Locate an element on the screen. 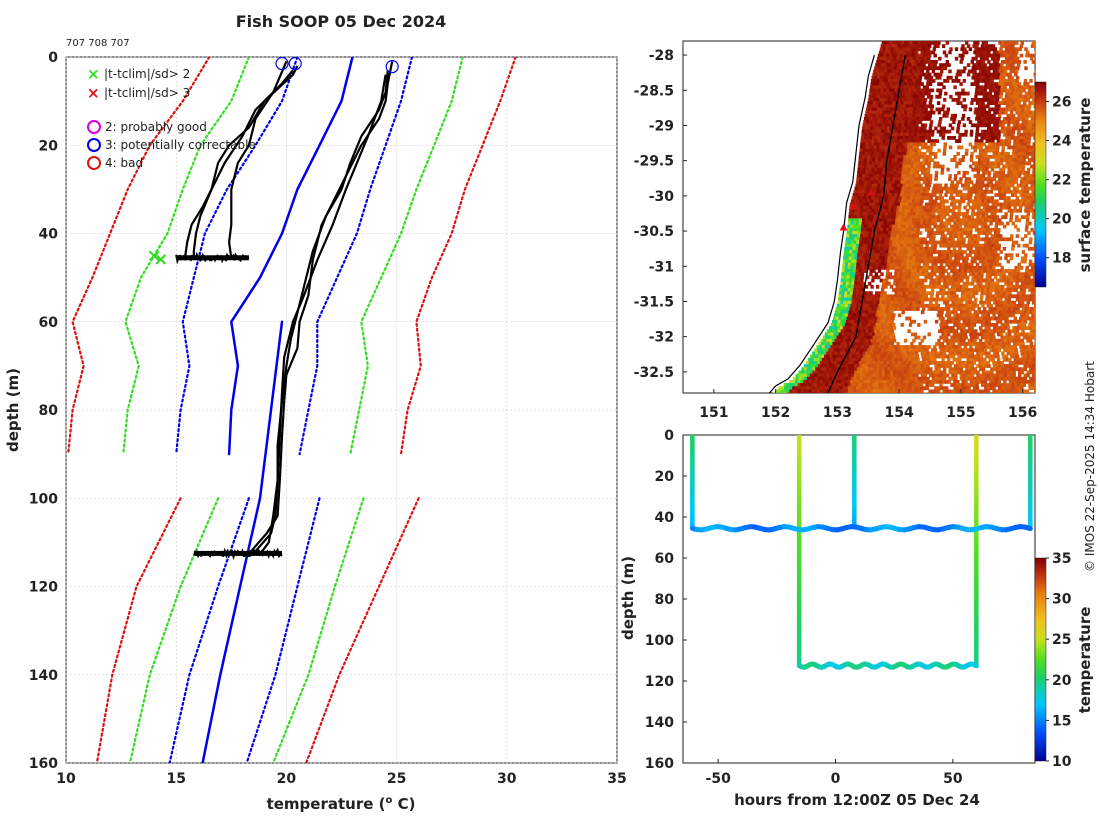 This screenshot has width=1100, height=820. y-tick-label: 40 is located at coordinates (49, 235).